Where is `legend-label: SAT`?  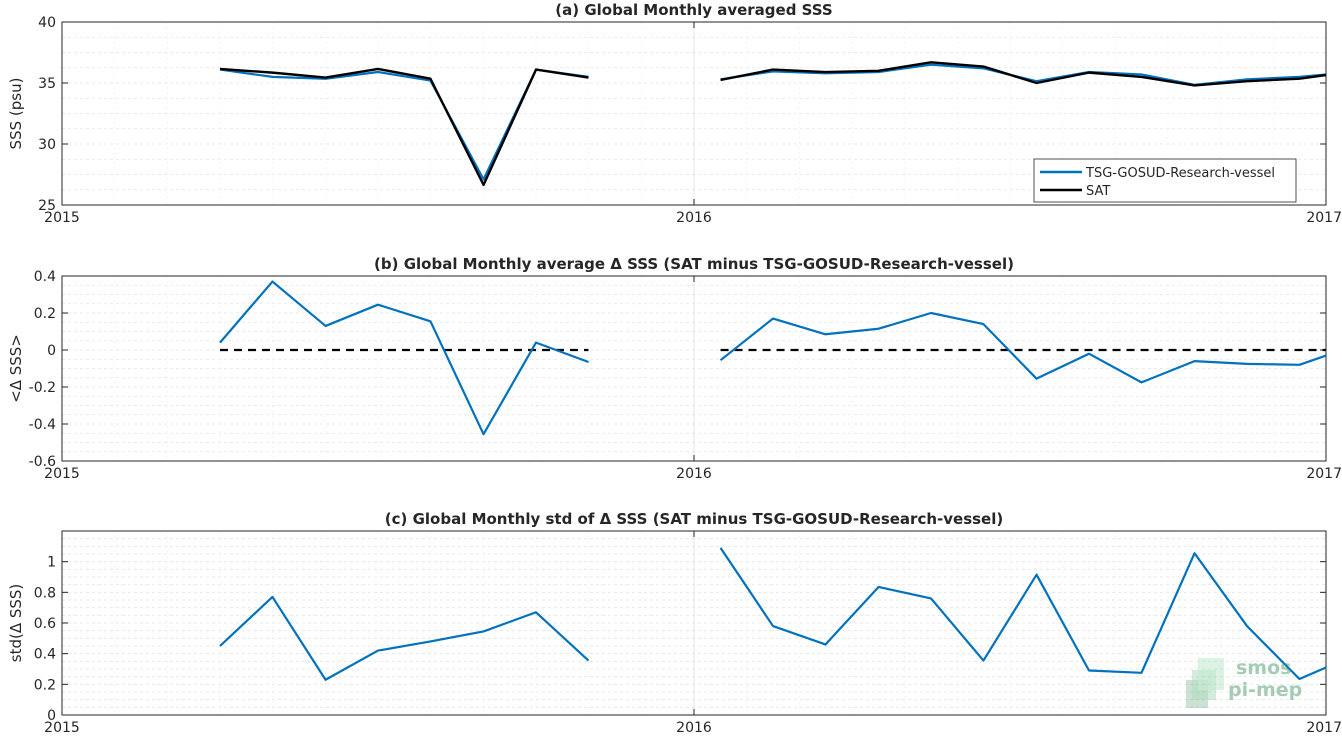 legend-label: SAT is located at coordinates (1098, 191).